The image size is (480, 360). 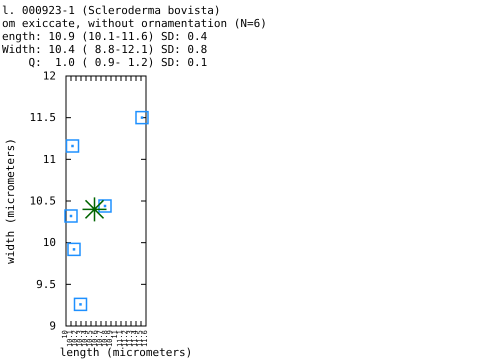 What do you see at coordinates (49, 243) in the screenshot?
I see `y-tick-label: 10` at bounding box center [49, 243].